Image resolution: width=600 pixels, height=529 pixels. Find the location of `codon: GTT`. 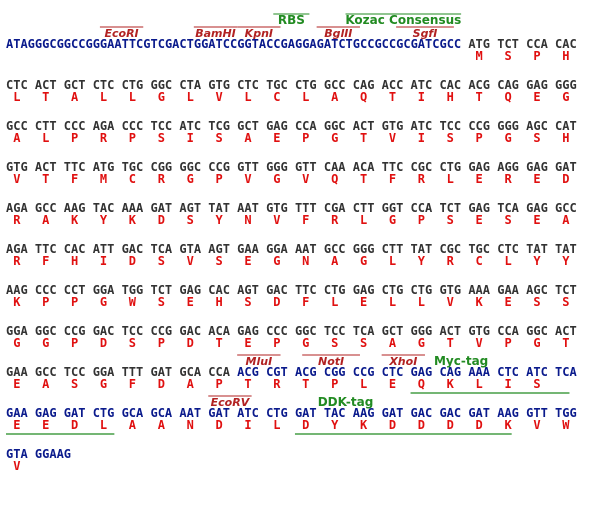

codon: GTT is located at coordinates (537, 413).